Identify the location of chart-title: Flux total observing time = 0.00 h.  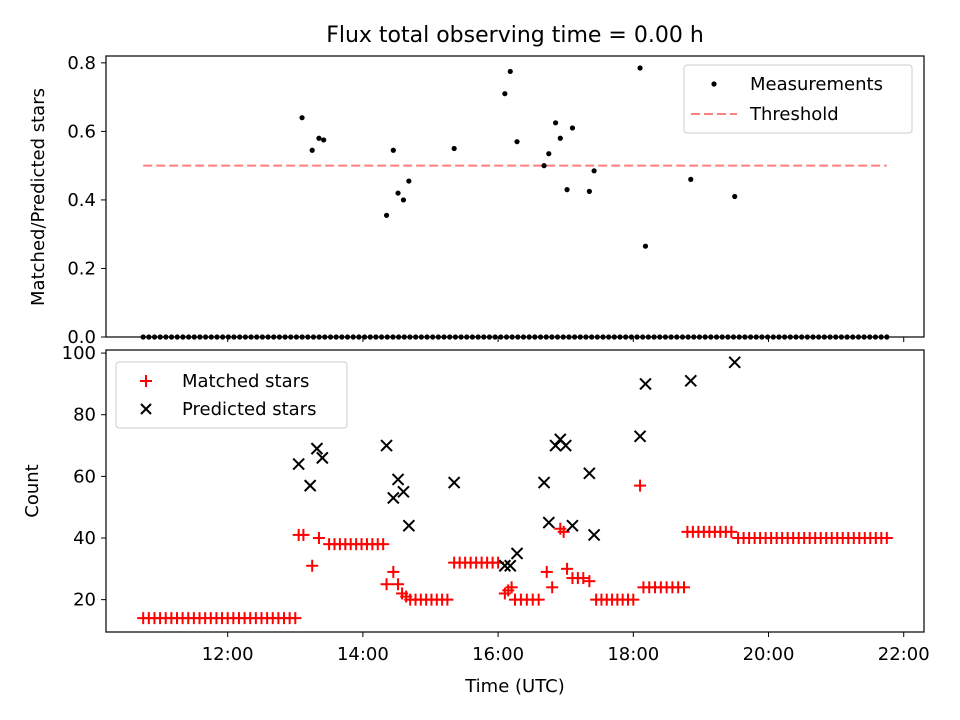
(515, 35).